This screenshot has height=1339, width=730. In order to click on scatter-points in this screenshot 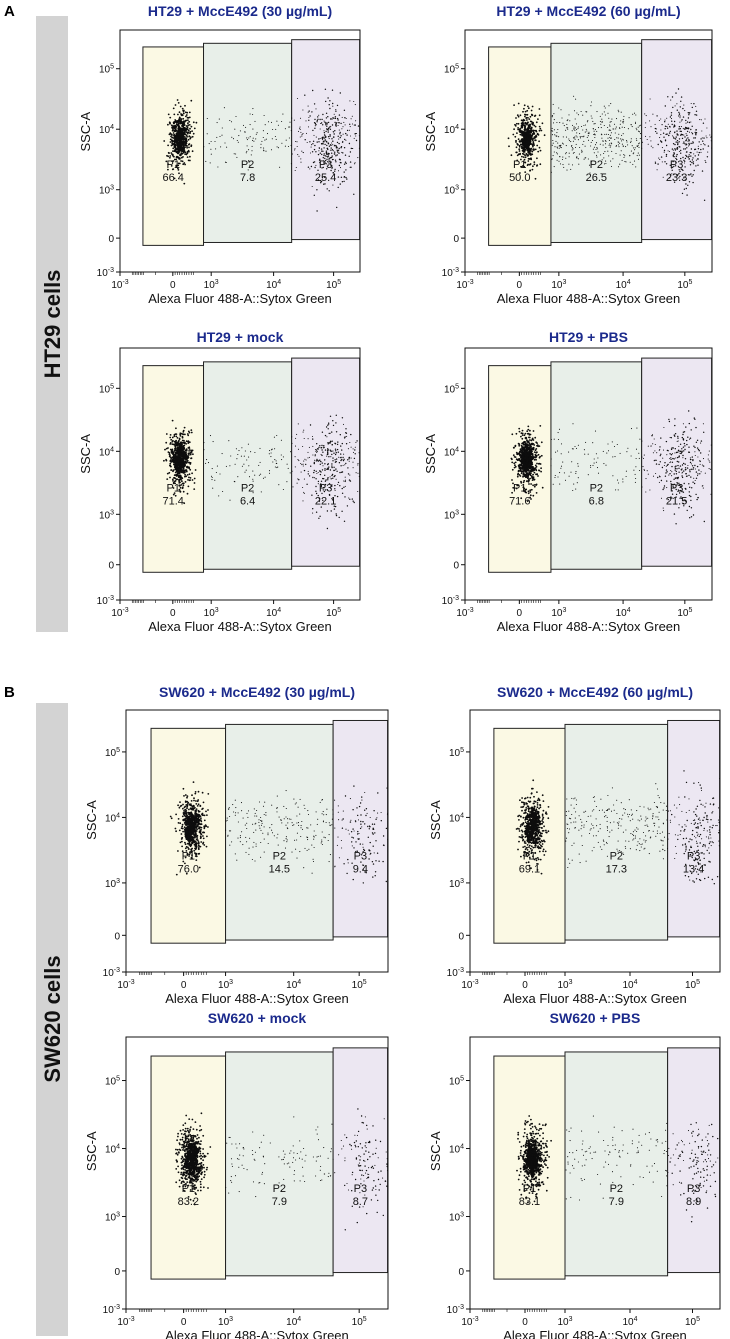, I will do `click(261, 472)`.